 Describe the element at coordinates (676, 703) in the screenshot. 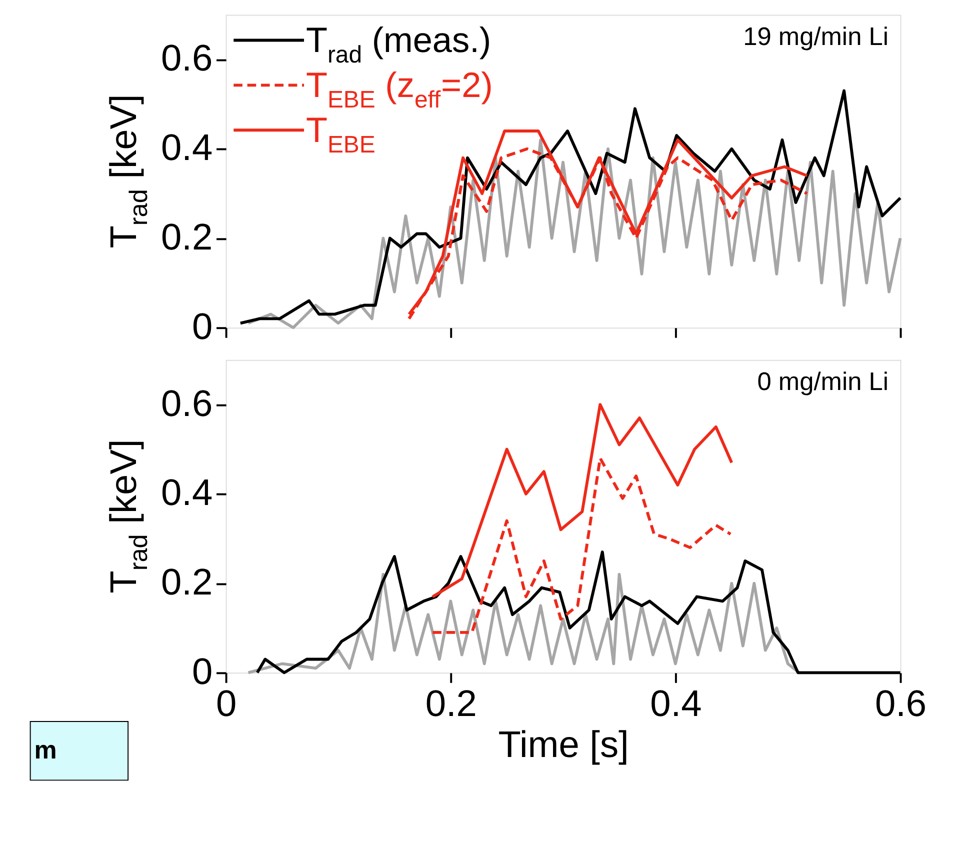

I see `x-tick-label: 0.4` at that location.